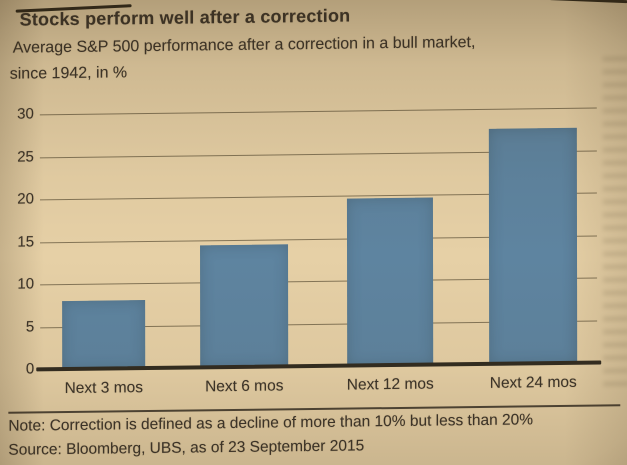 Image resolution: width=627 pixels, height=465 pixels. I want to click on y-axis-tick-label: 15, so click(26, 241).